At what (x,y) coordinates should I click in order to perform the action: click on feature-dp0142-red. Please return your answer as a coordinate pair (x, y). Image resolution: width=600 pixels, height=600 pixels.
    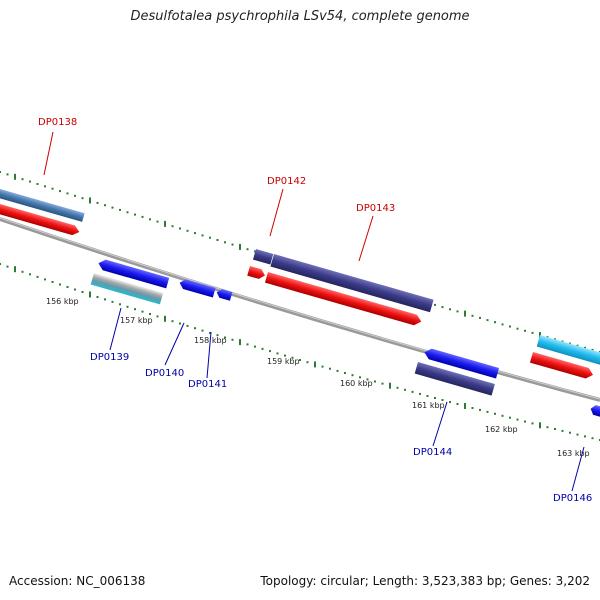
    Looking at the image, I should click on (256, 273).